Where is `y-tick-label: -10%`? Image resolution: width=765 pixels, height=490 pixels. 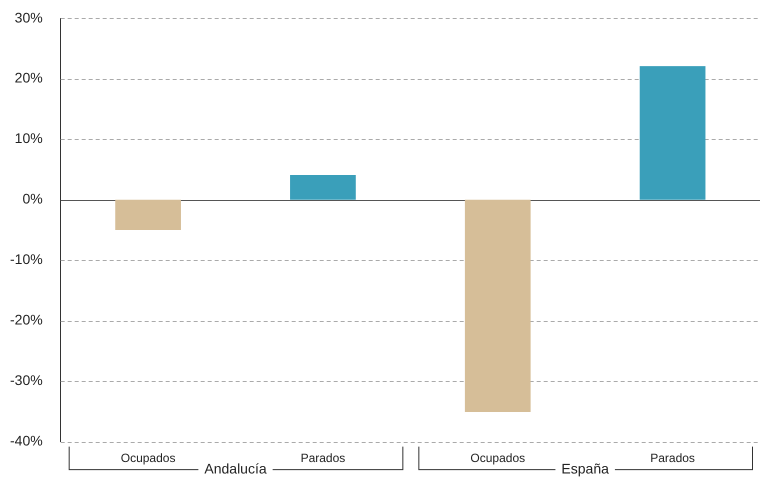 y-tick-label: -10% is located at coordinates (26, 259).